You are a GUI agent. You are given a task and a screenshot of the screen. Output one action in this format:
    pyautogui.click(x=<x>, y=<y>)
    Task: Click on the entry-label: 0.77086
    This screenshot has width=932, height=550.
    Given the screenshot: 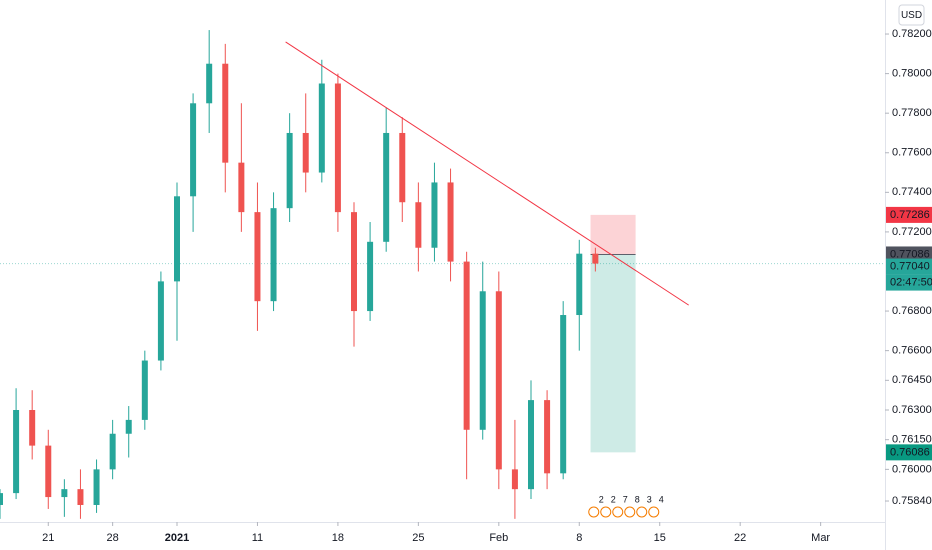 What is the action you would take?
    pyautogui.click(x=910, y=254)
    